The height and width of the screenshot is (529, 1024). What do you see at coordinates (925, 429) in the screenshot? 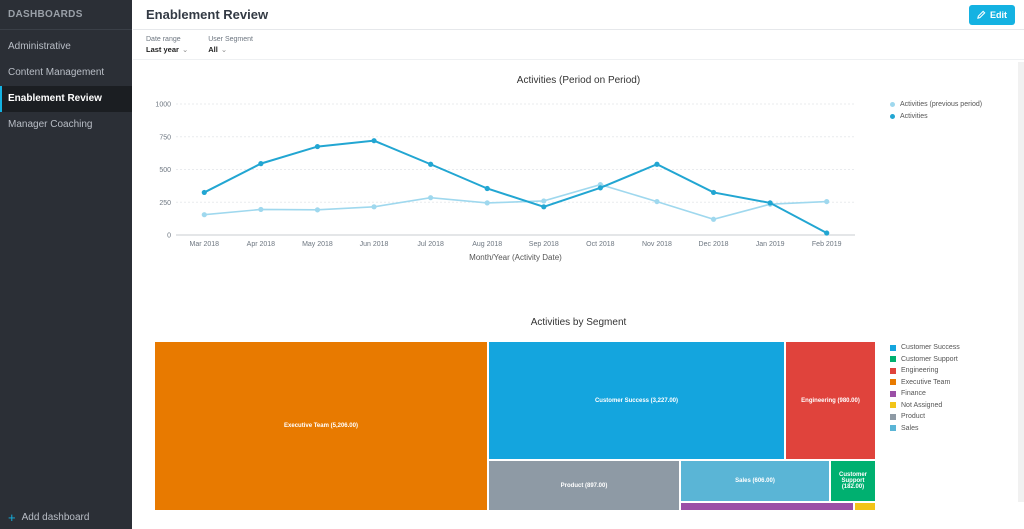
I see `legend-item: Sales` at bounding box center [925, 429].